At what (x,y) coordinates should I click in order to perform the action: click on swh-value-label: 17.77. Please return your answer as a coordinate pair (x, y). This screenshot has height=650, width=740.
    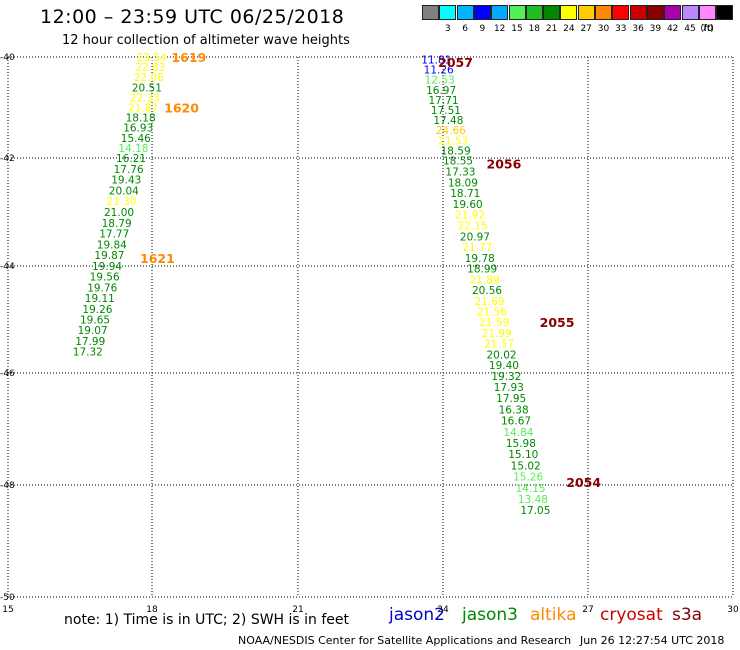
    Looking at the image, I should click on (114, 235).